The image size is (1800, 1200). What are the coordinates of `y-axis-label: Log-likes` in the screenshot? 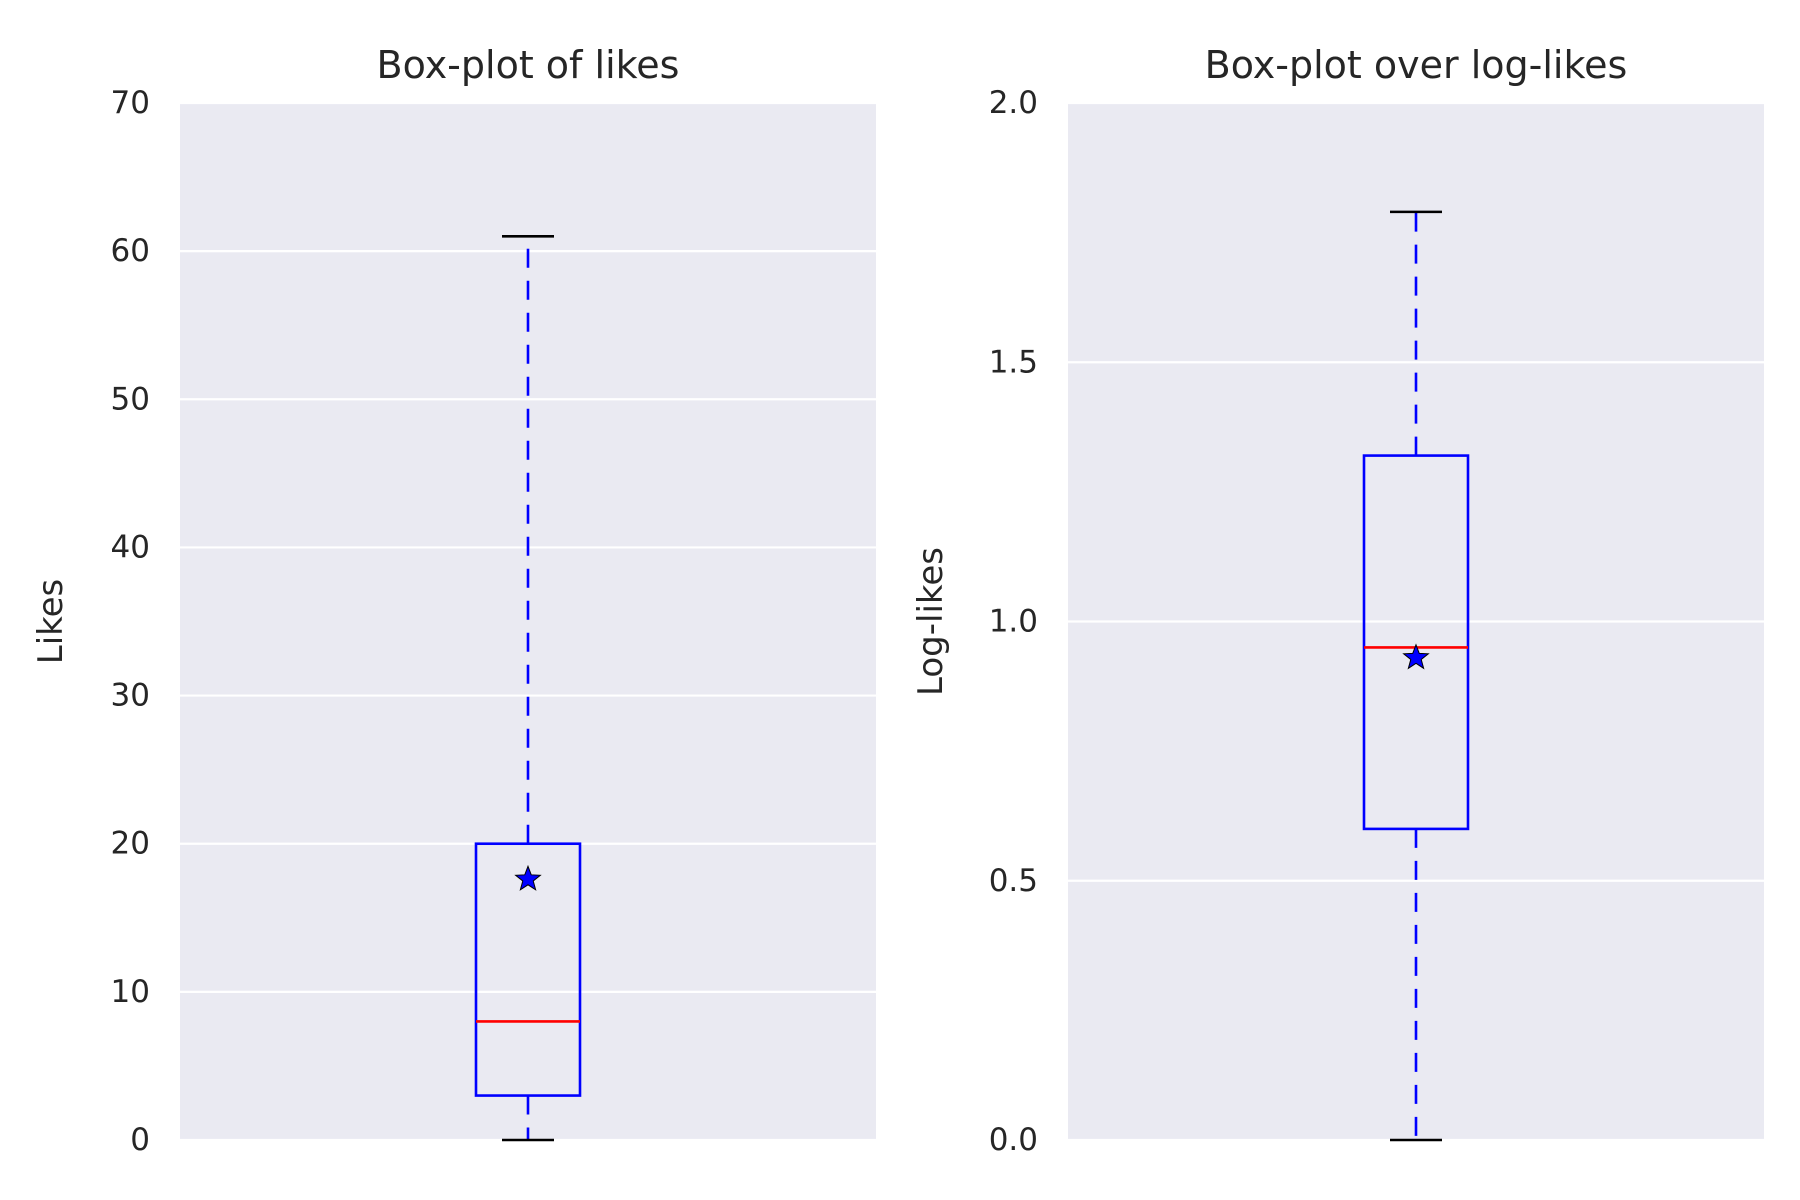 It's located at (931, 621).